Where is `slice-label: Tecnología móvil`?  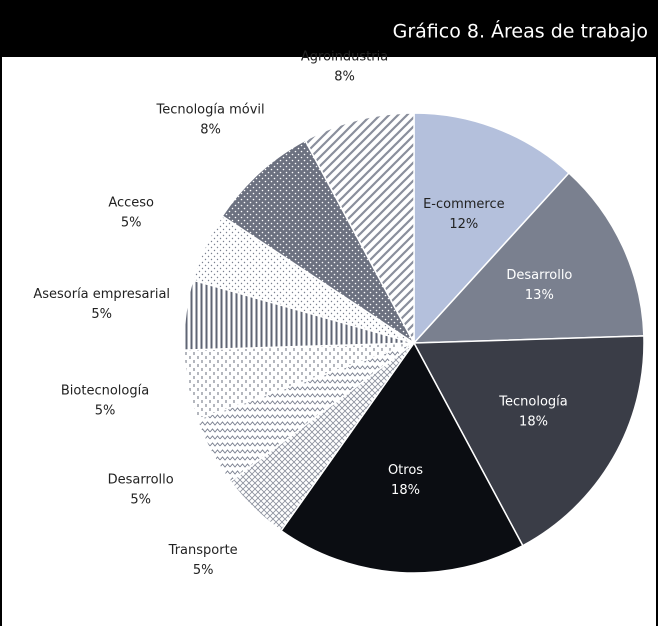
slice-label: Tecnología móvil is located at coordinates (210, 109).